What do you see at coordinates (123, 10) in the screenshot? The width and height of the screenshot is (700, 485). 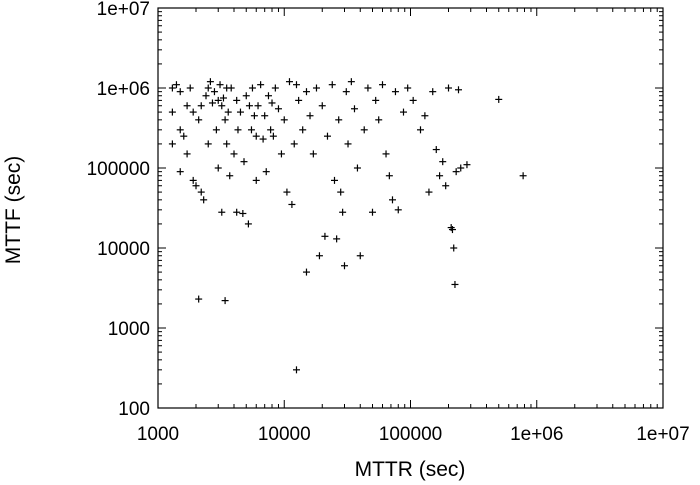 I see `y-tick-label: 1e+07` at bounding box center [123, 10].